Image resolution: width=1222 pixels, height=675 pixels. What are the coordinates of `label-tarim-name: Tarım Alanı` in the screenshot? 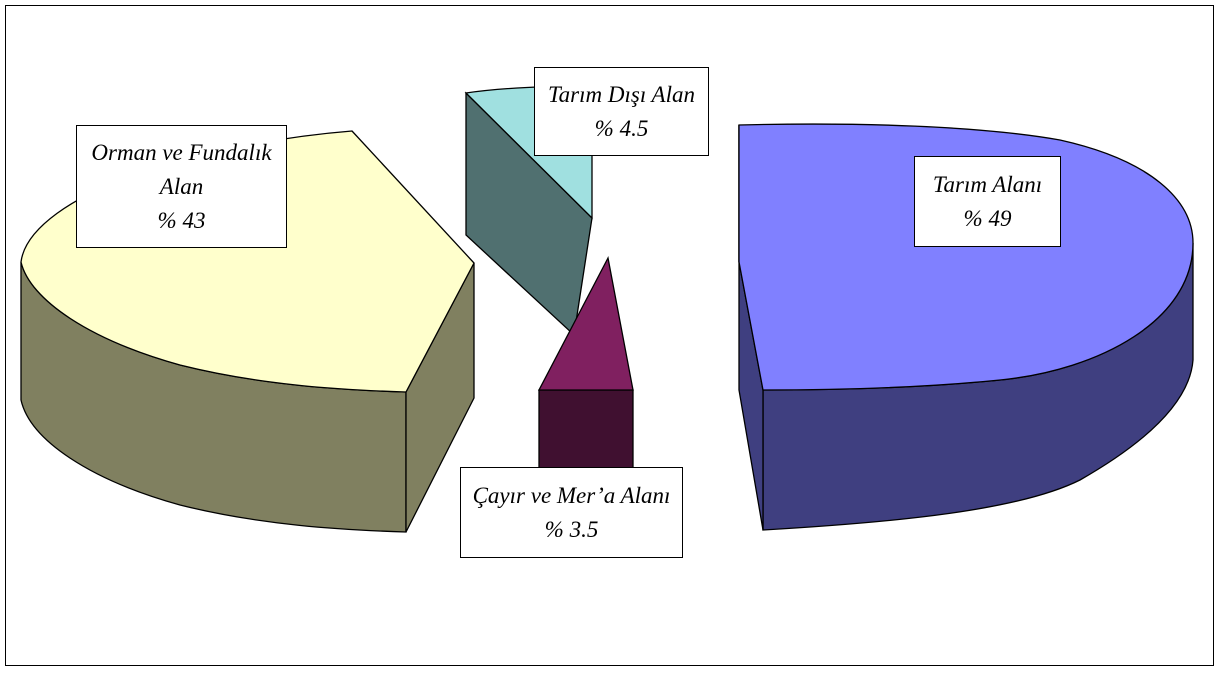 It's located at (987, 184).